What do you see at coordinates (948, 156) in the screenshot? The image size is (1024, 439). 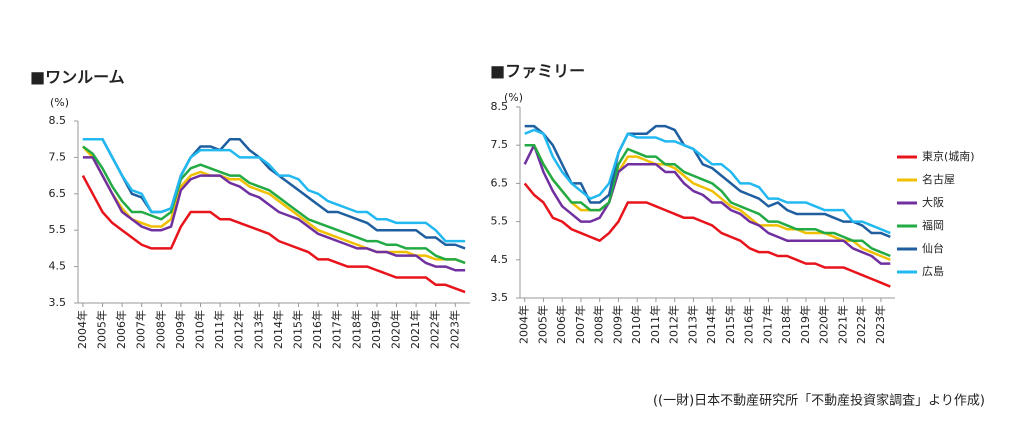 I see `legend-label: 東京(城南)` at bounding box center [948, 156].